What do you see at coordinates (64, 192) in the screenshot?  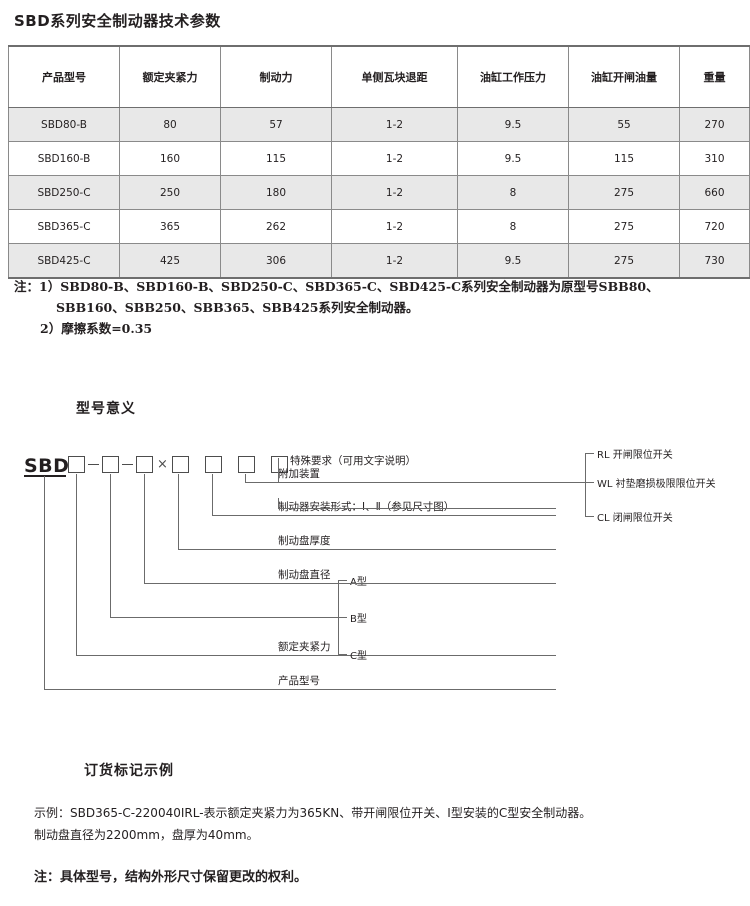 I see `cell-product-model: SBD250-C` at bounding box center [64, 192].